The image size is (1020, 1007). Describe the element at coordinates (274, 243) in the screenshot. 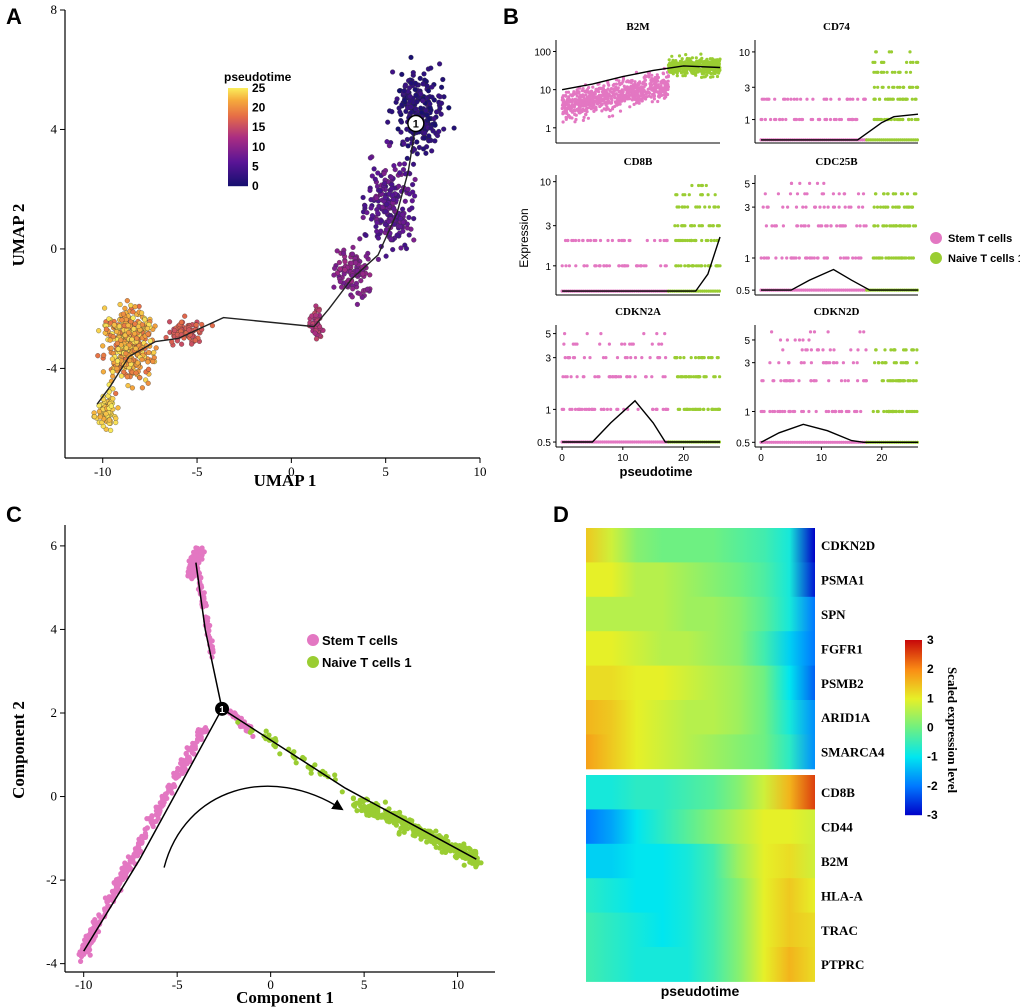

I see `umap-points` at that location.